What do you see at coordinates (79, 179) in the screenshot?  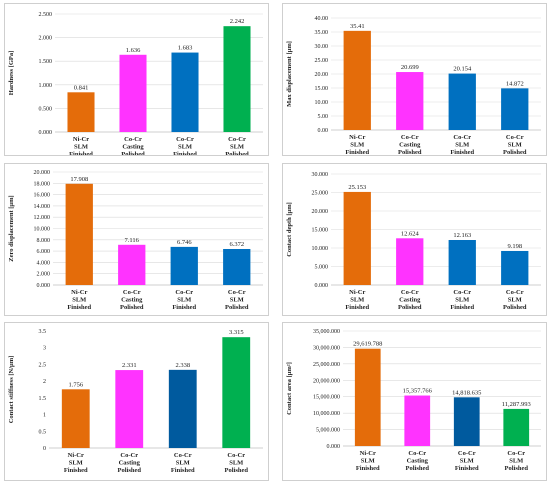 I see `data-label: 17.908` at bounding box center [79, 179].